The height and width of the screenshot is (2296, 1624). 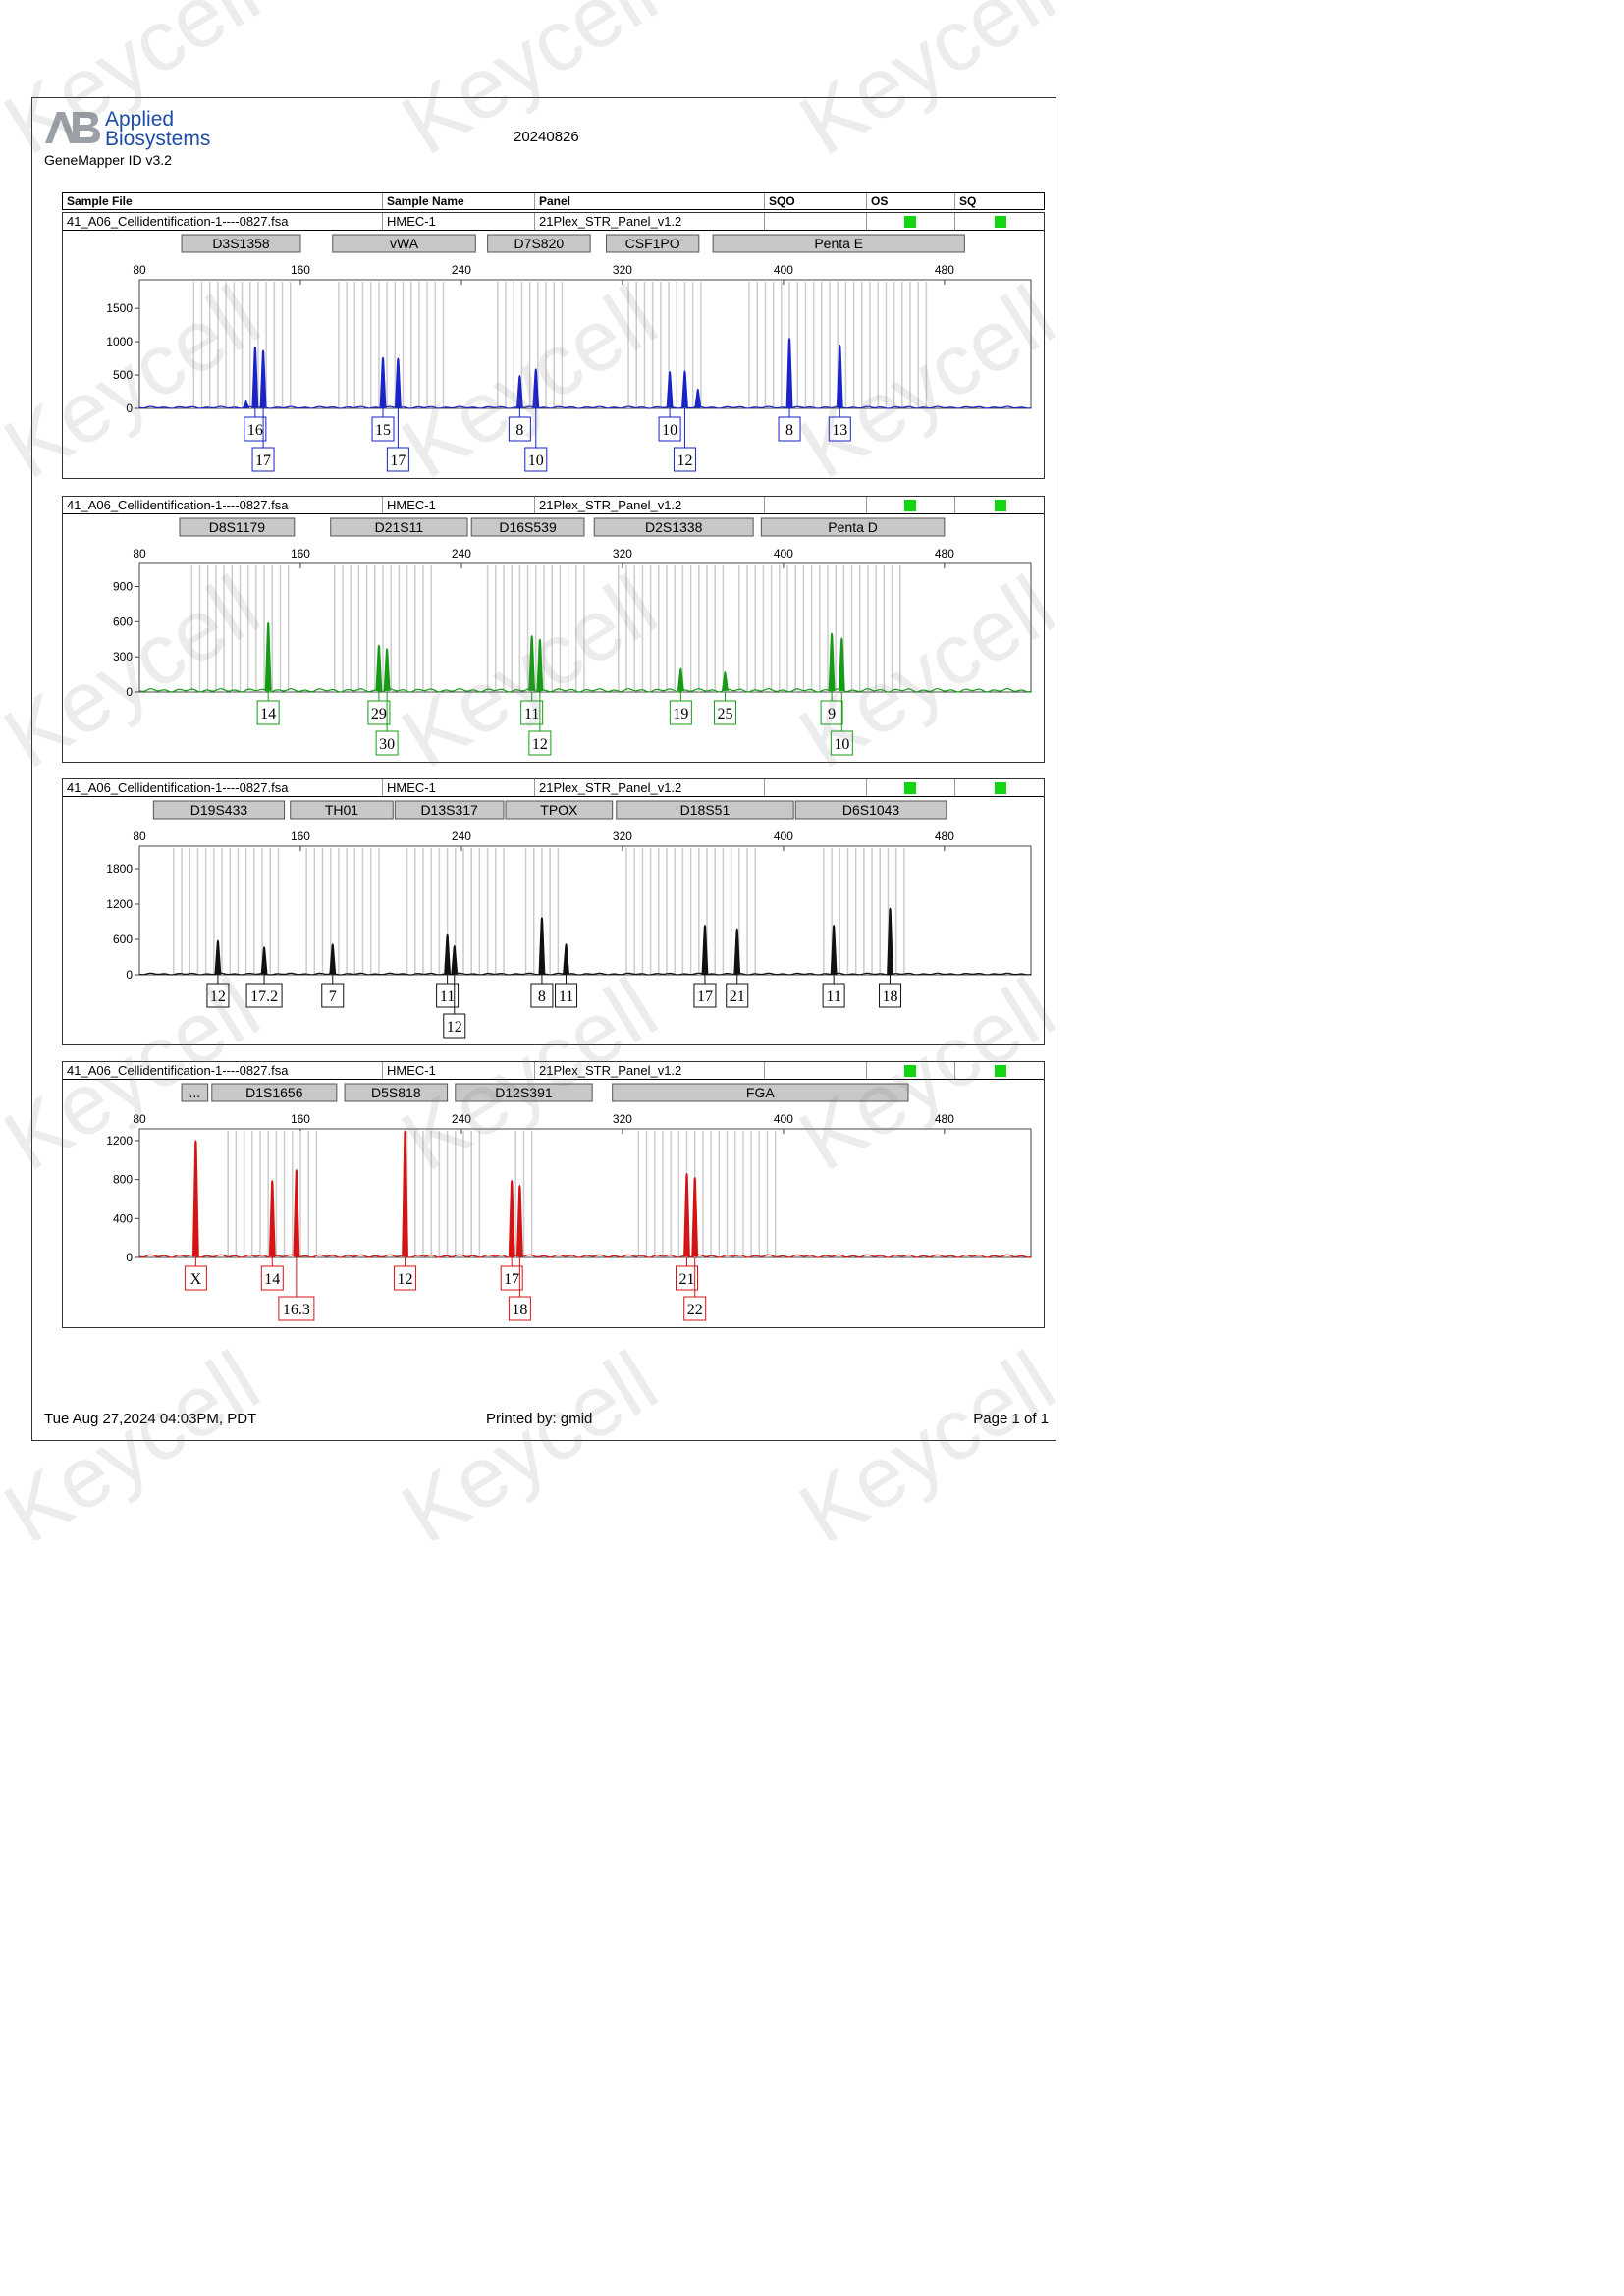 What do you see at coordinates (387, 744) in the screenshot?
I see `allele-label: 30` at bounding box center [387, 744].